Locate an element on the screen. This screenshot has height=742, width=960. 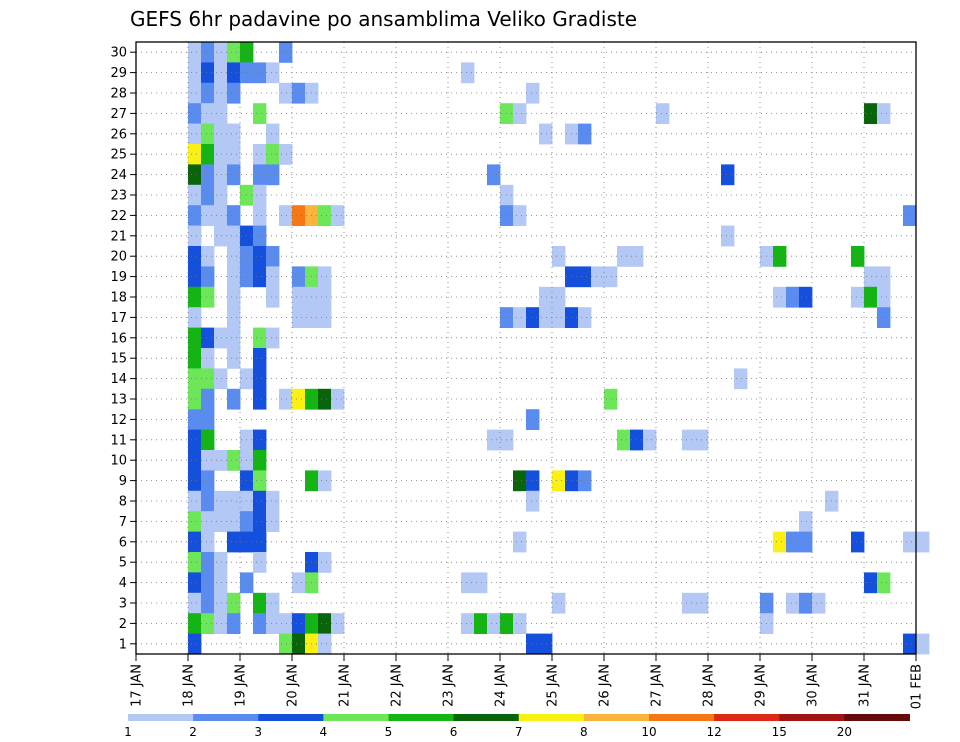
legend-label: 10 is located at coordinates (648, 732).